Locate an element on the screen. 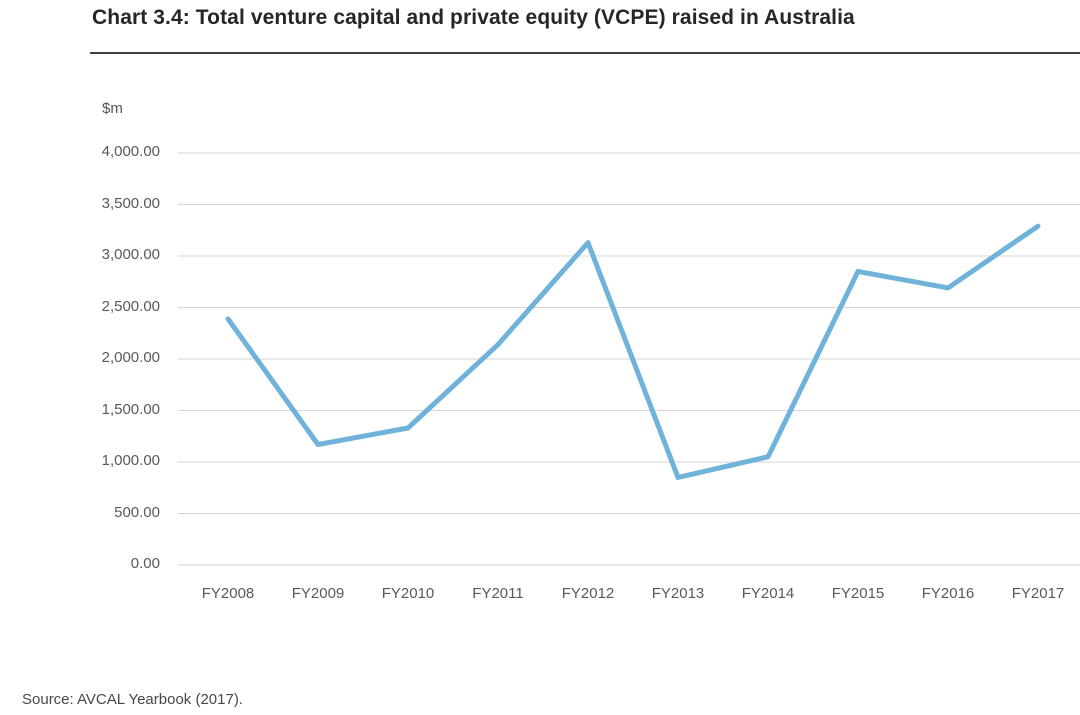 This screenshot has width=1080, height=715. x-tick-label: FY2012 is located at coordinates (588, 593).